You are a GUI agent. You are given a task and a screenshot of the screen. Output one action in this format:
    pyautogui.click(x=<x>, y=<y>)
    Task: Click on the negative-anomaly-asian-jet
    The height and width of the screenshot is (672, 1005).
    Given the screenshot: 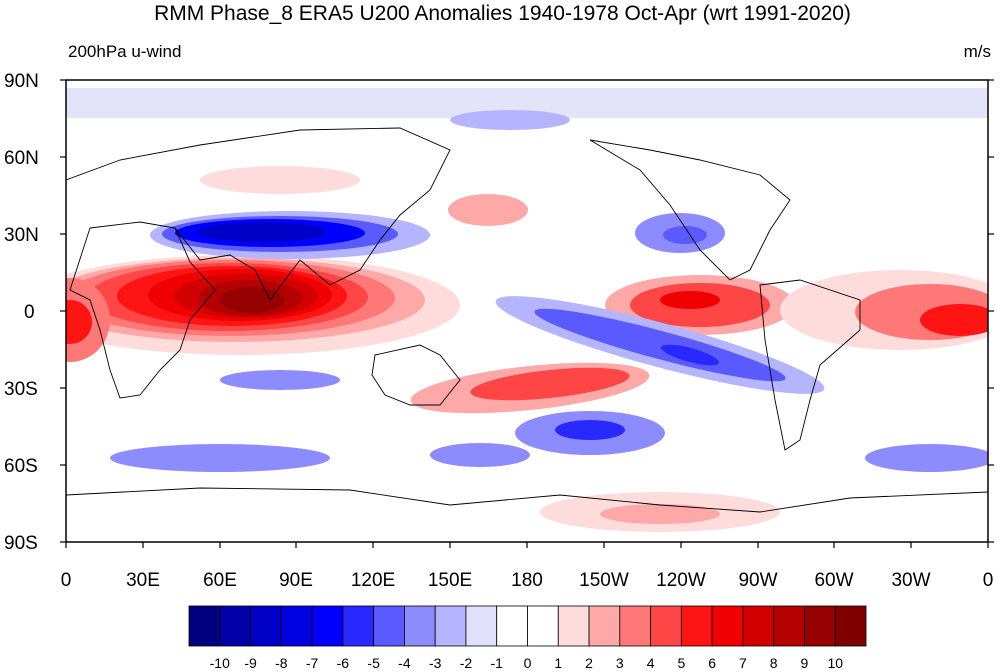 What is the action you would take?
    pyautogui.click(x=262, y=232)
    